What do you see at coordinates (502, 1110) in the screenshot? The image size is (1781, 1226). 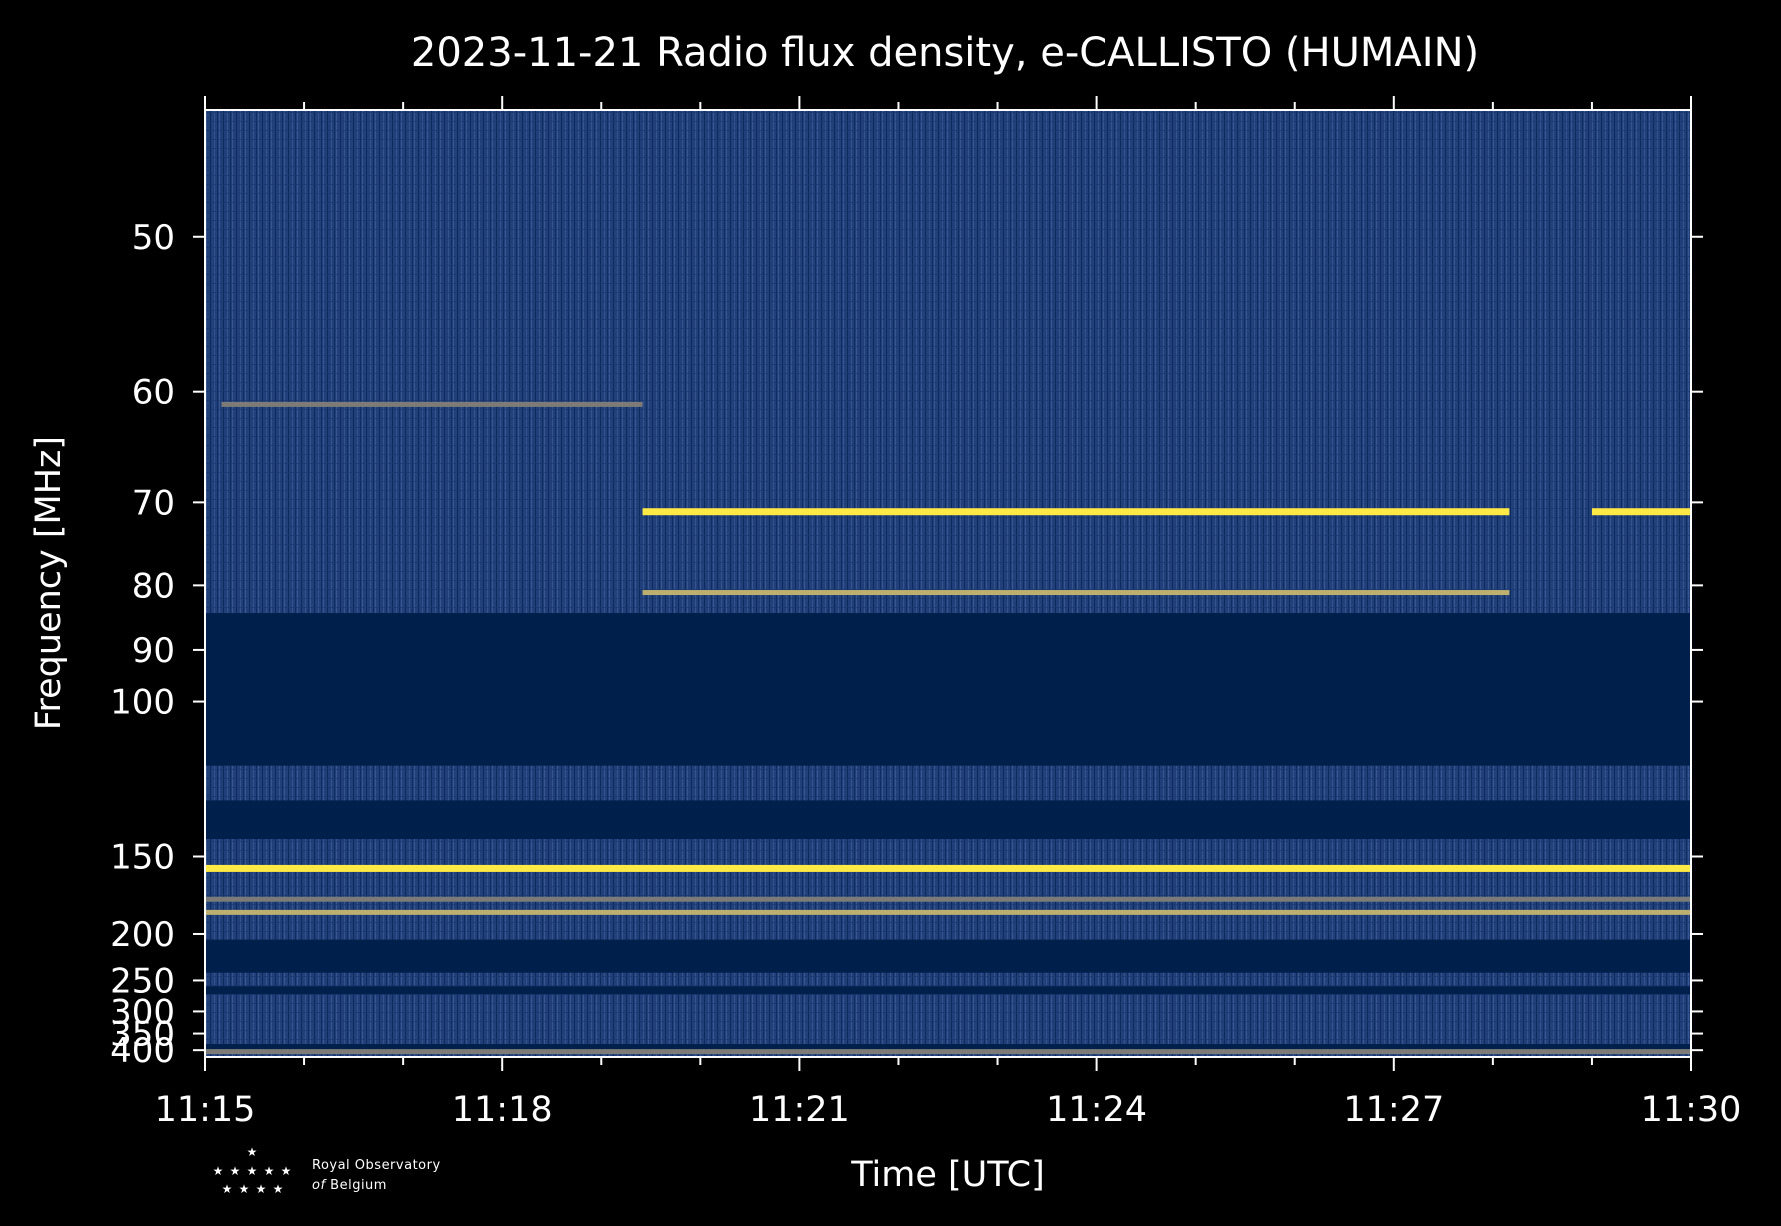 I see `x-tick-label: 11:18` at bounding box center [502, 1110].